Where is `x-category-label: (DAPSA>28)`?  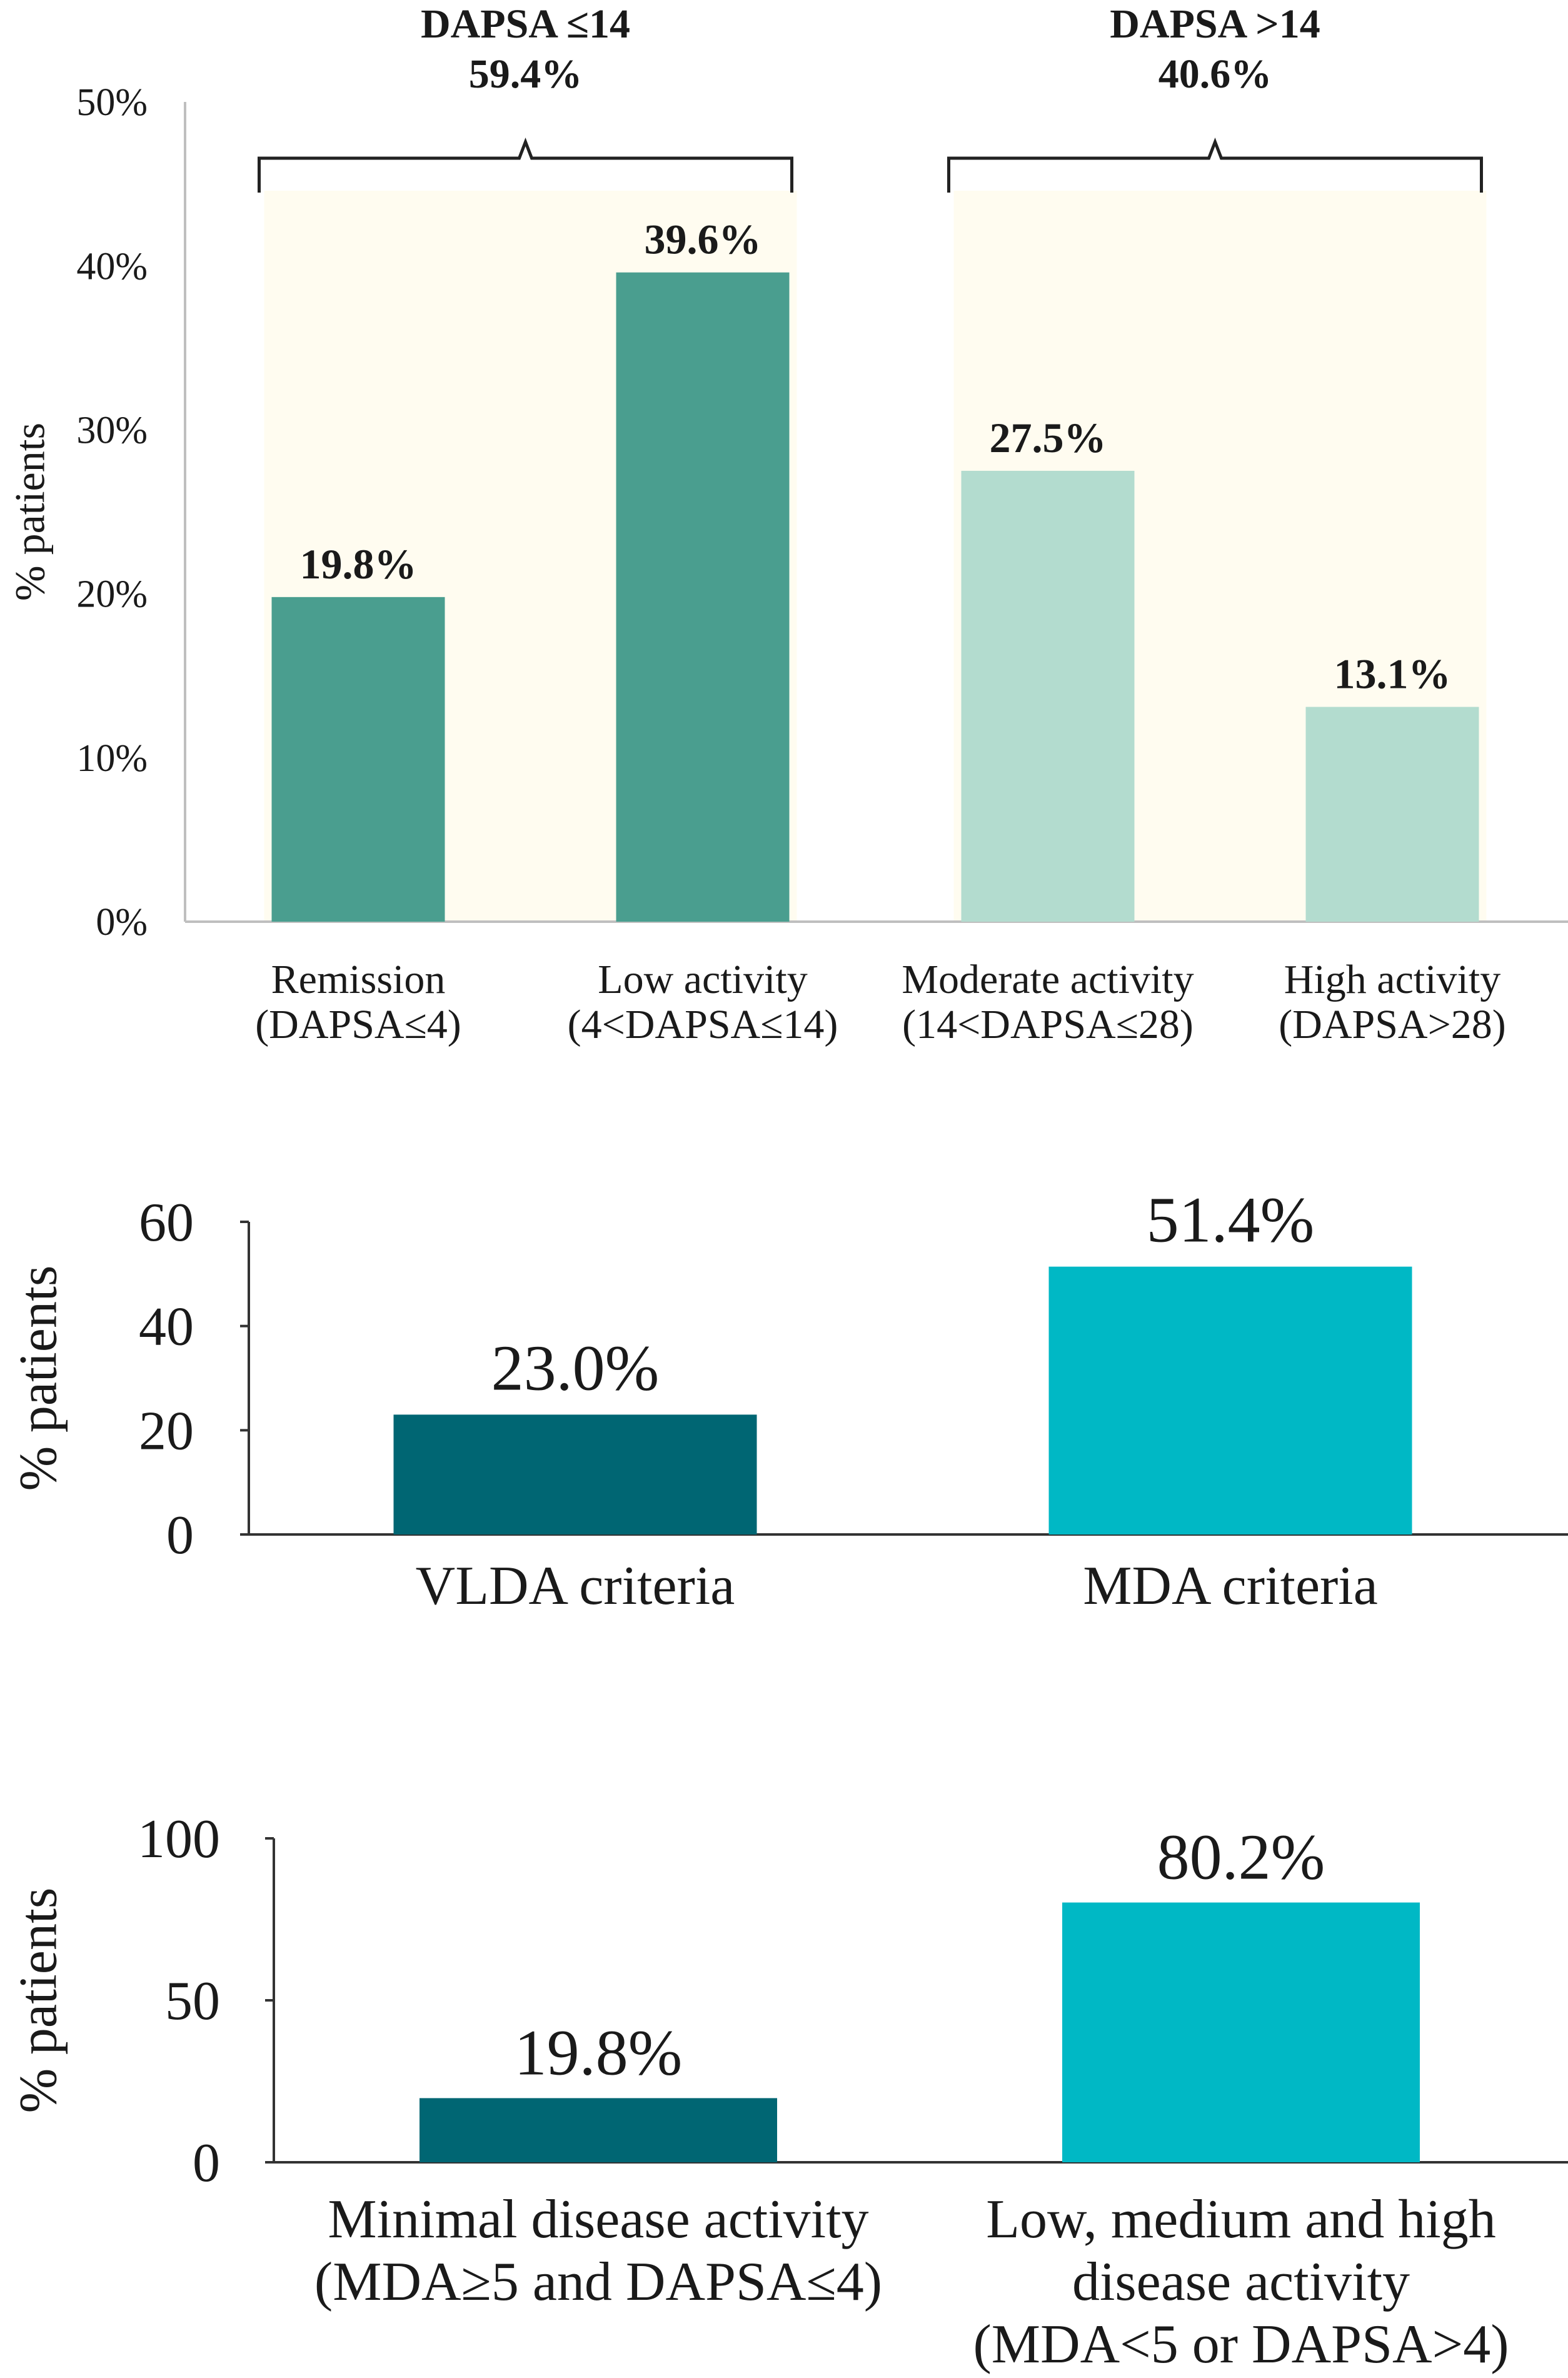 x-category-label: (DAPSA>28) is located at coordinates (1393, 1024).